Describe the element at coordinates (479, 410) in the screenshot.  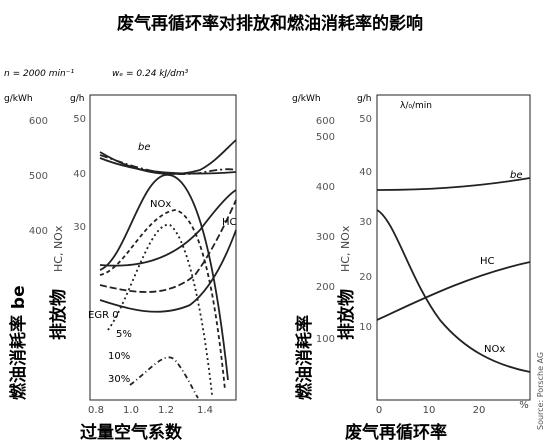
I see `right-xtick: 20` at that location.